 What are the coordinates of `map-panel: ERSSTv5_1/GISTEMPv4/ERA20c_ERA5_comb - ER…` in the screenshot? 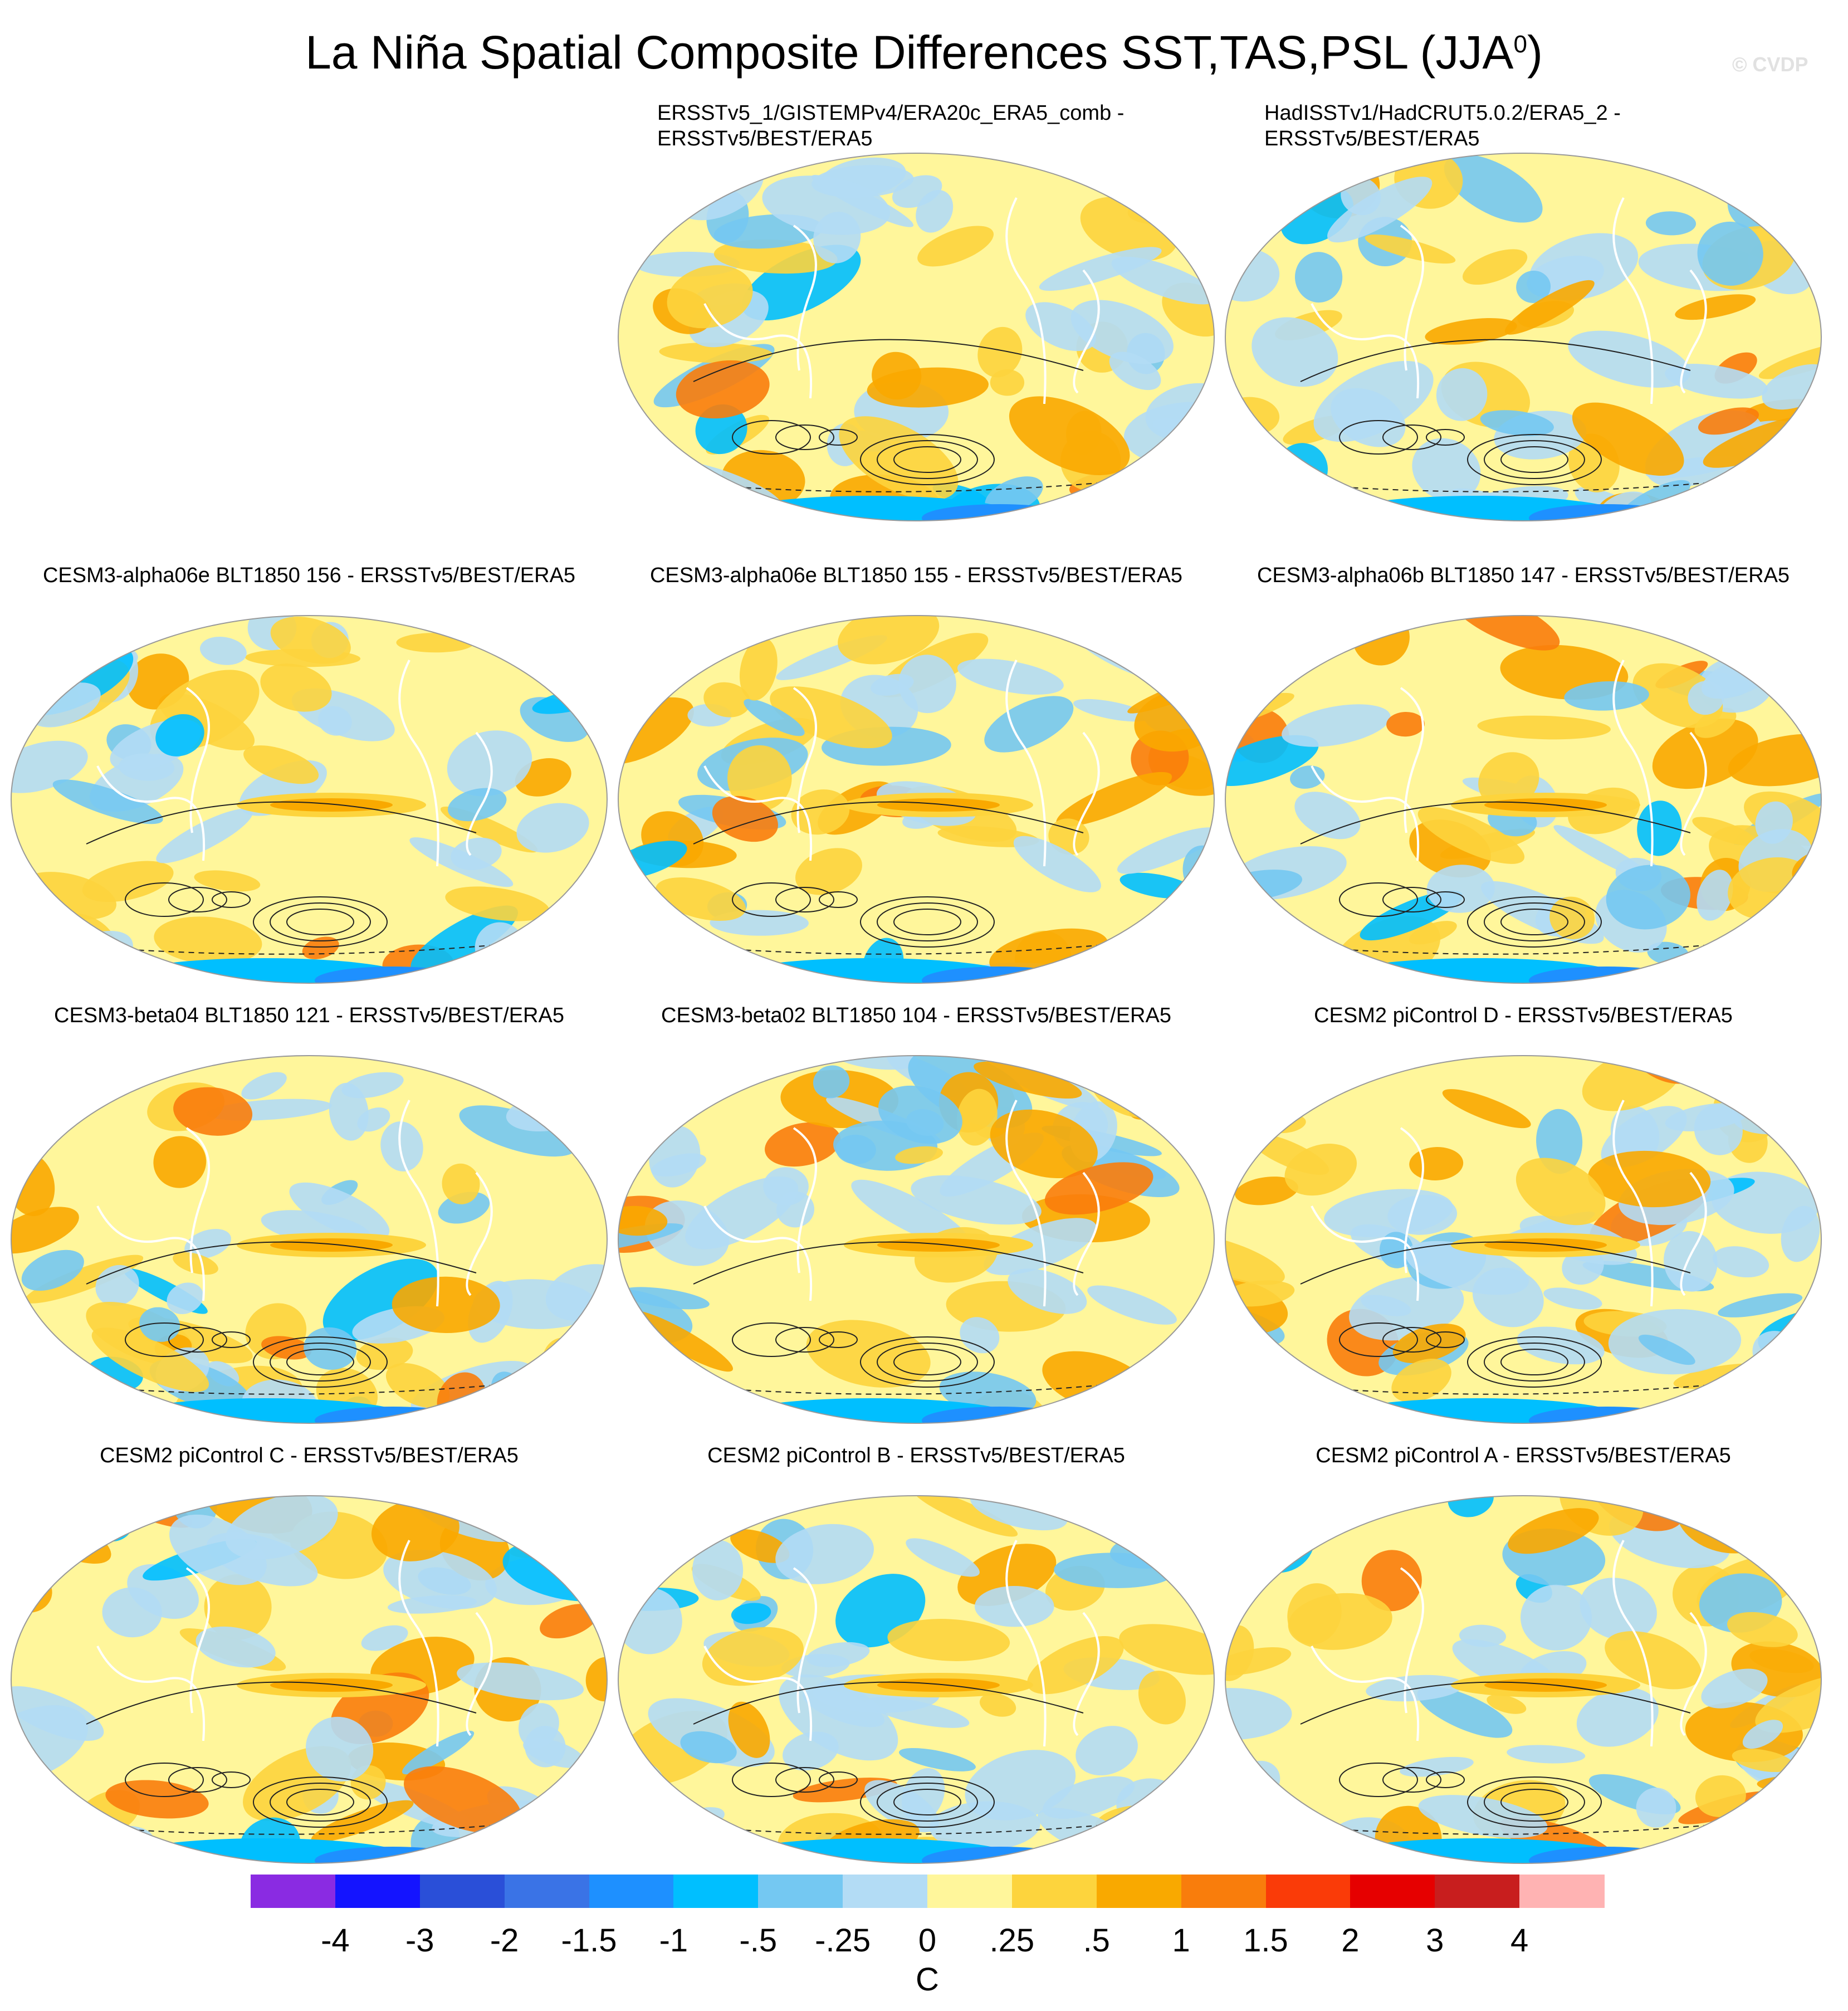 It's located at (916, 311).